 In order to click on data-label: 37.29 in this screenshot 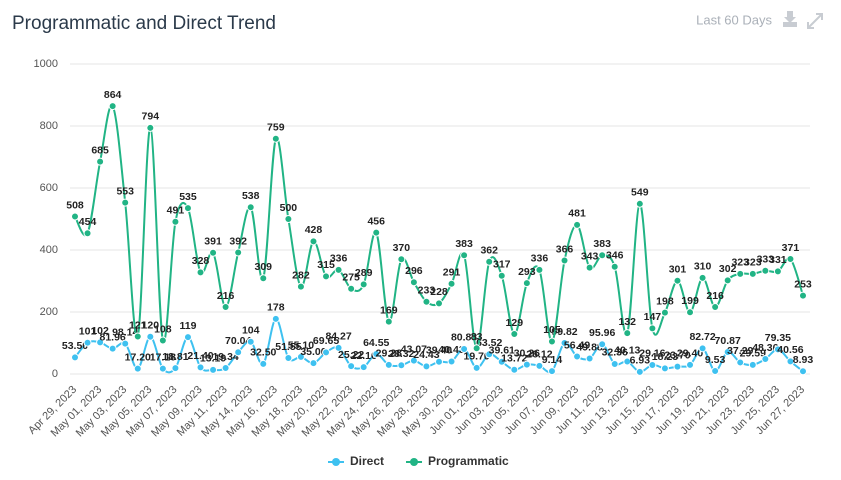, I will do `click(740, 351)`.